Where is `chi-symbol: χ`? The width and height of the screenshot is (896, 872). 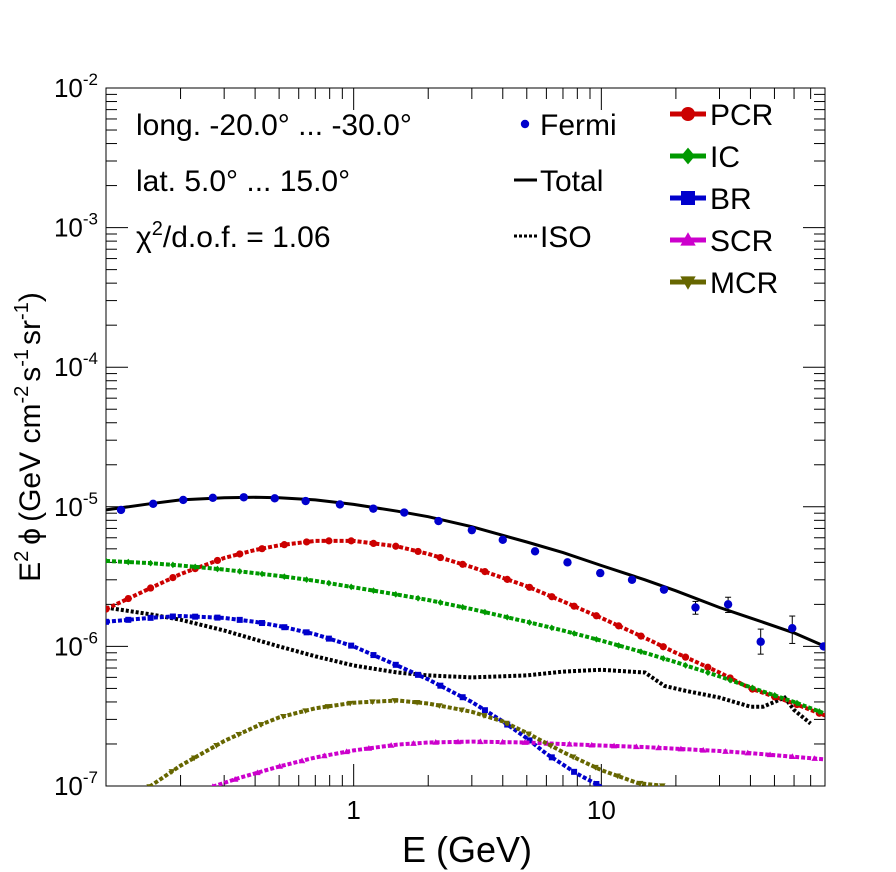
chi-symbol: χ is located at coordinates (144, 237).